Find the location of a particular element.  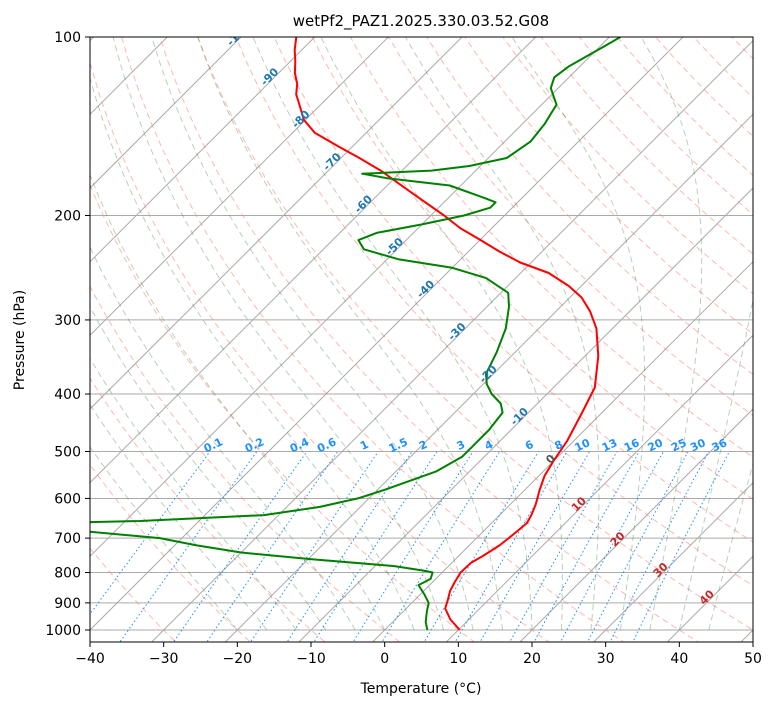

isotherm-label: -30 is located at coordinates (456, 331).